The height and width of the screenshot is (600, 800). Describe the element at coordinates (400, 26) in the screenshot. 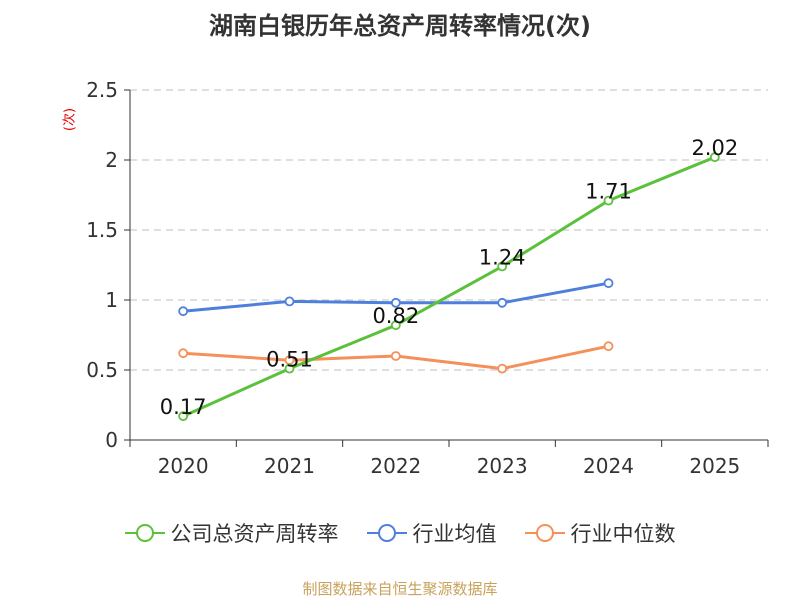

I see `chart-title: 湖南白银历年总资产周转率情况(次)` at that location.